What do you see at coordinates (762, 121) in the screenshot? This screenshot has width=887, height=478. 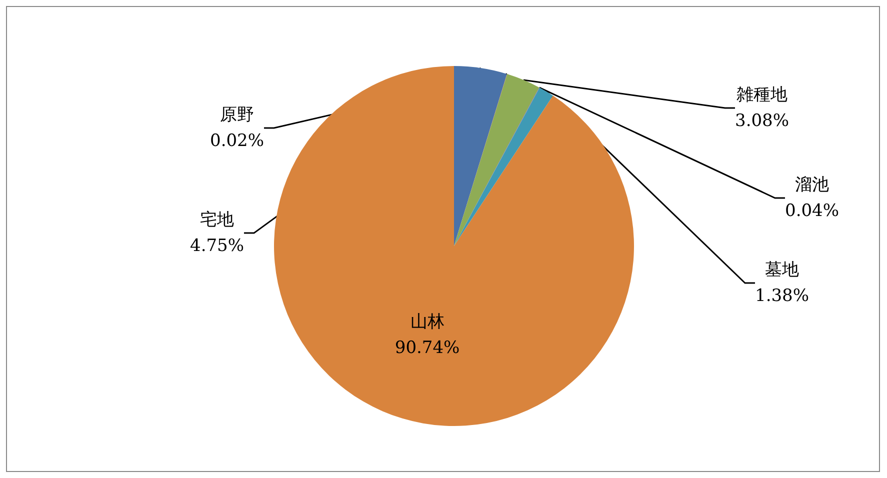 I see `data-label: 3.08%` at bounding box center [762, 121].